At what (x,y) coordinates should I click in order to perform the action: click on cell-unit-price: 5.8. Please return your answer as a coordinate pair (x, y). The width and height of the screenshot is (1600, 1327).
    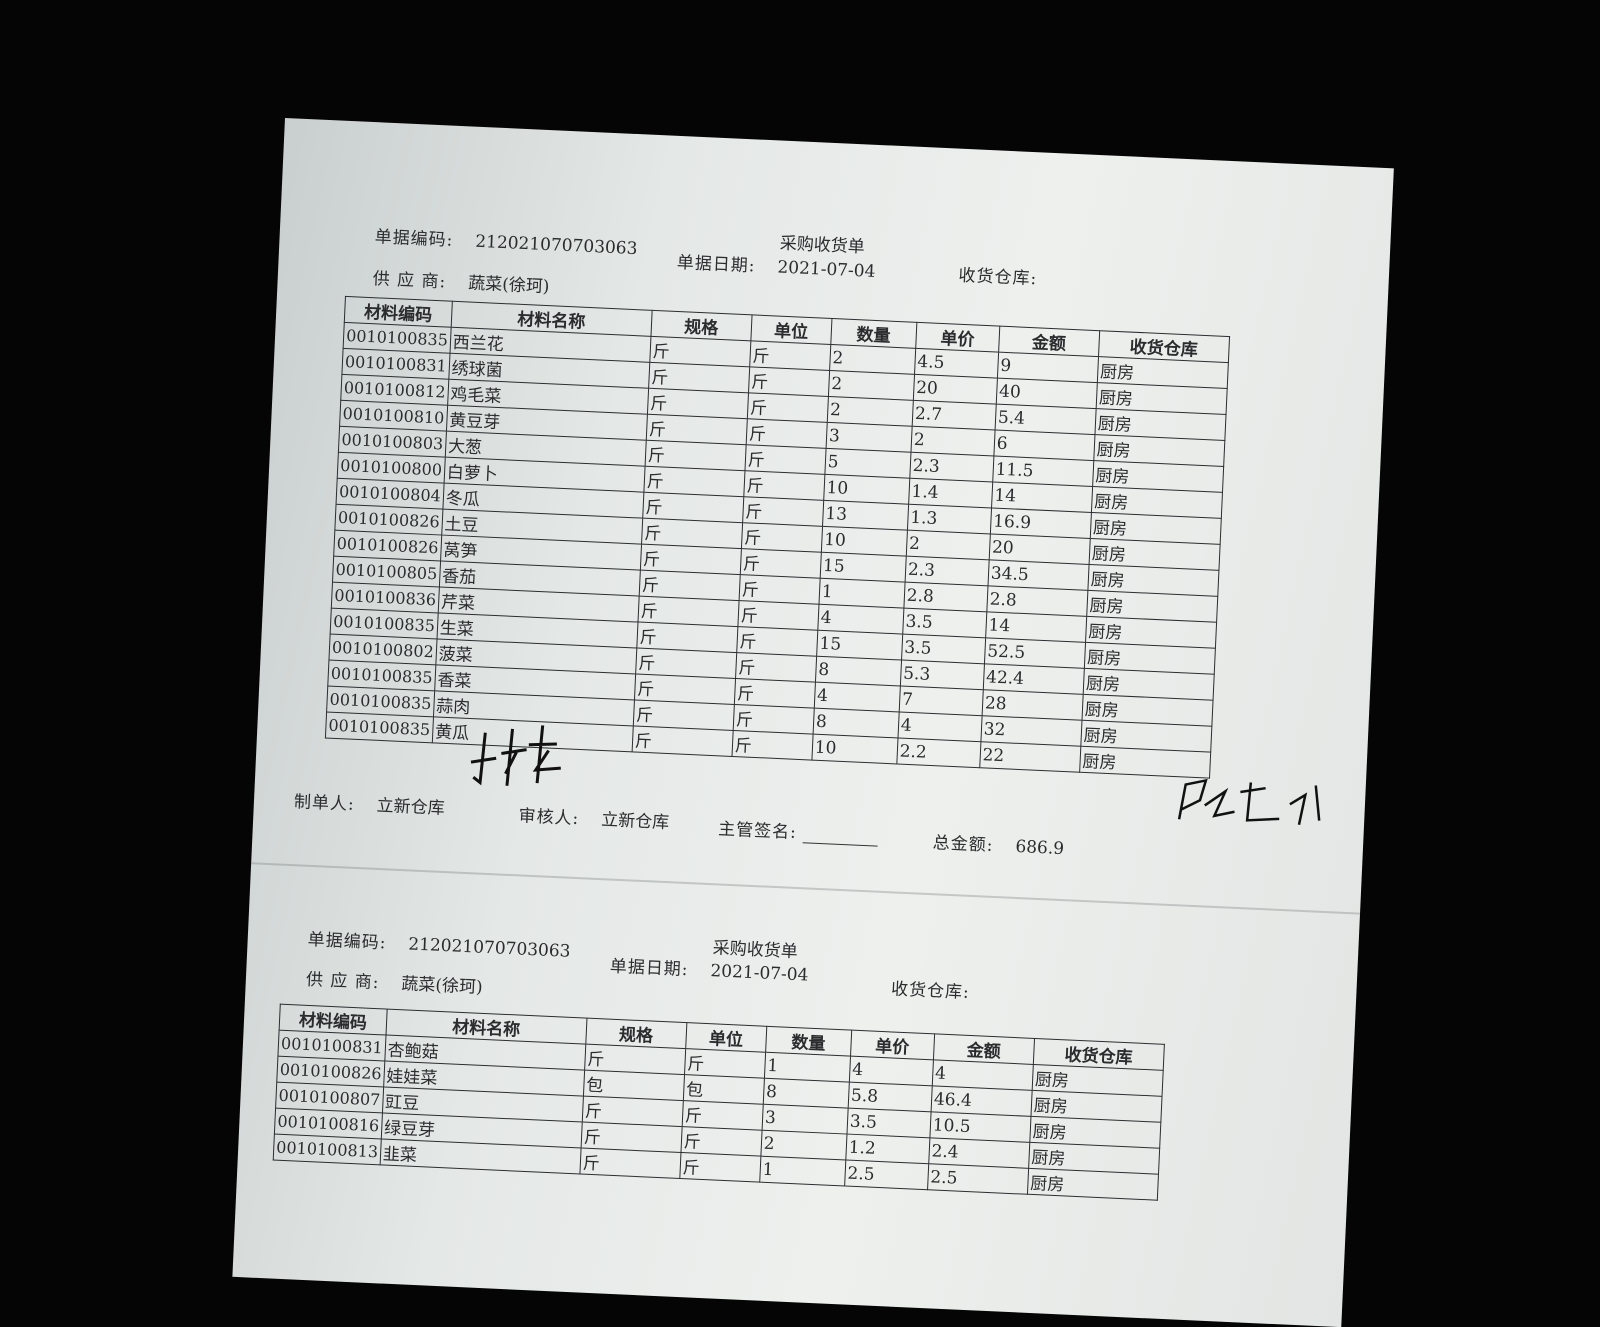
    Looking at the image, I should click on (890, 1097).